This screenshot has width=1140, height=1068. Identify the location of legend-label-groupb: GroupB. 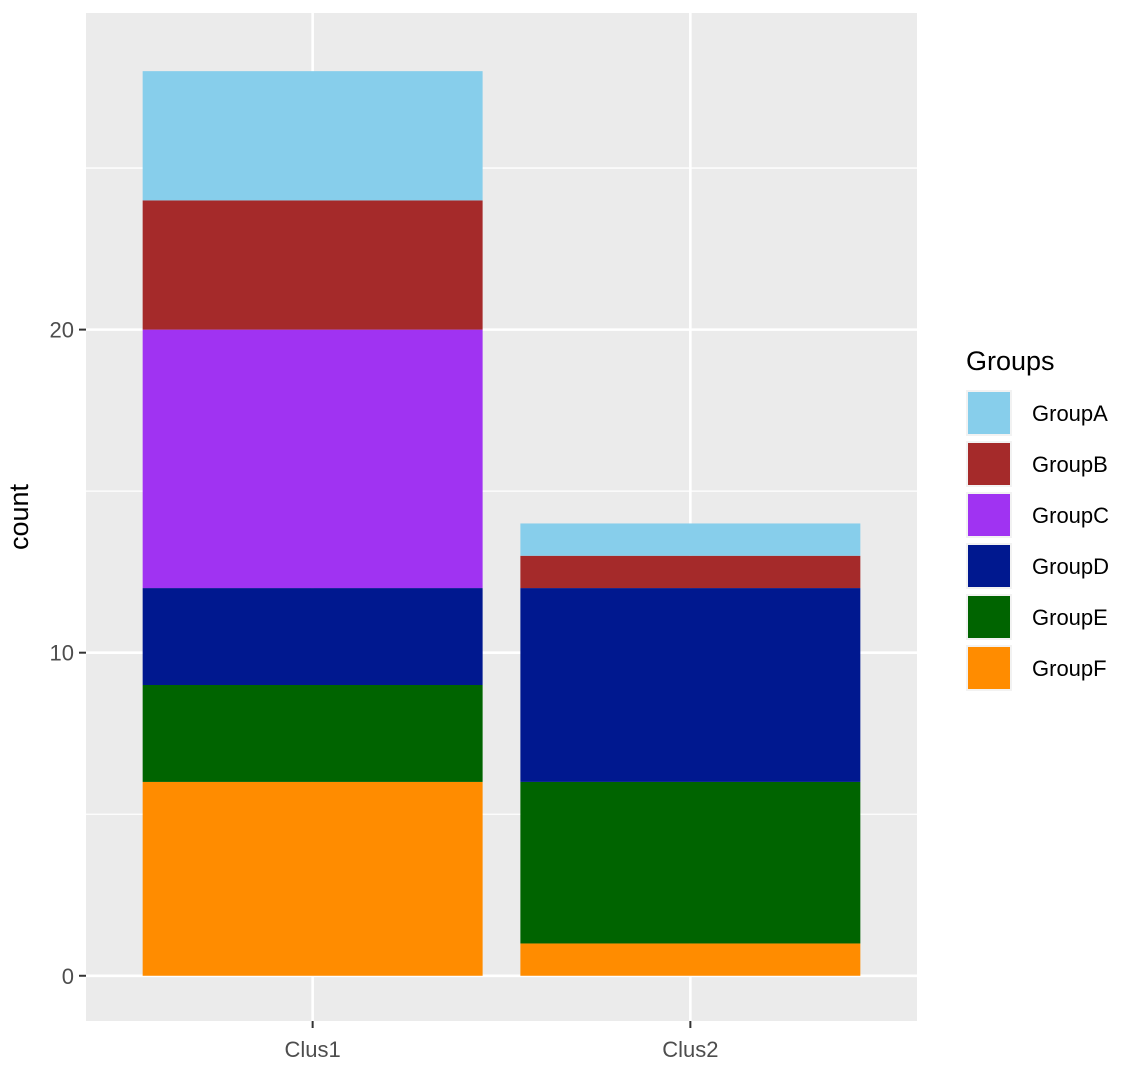
(1070, 464).